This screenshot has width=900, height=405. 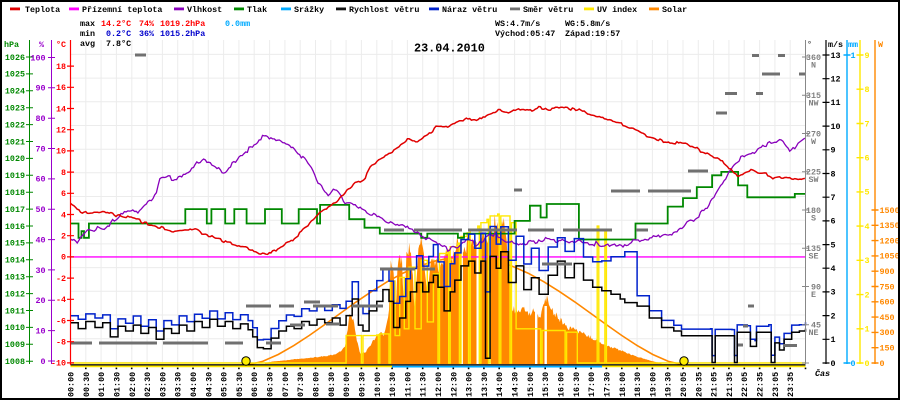 What do you see at coordinates (61, 109) in the screenshot?
I see `svg-text: 14` at bounding box center [61, 109].